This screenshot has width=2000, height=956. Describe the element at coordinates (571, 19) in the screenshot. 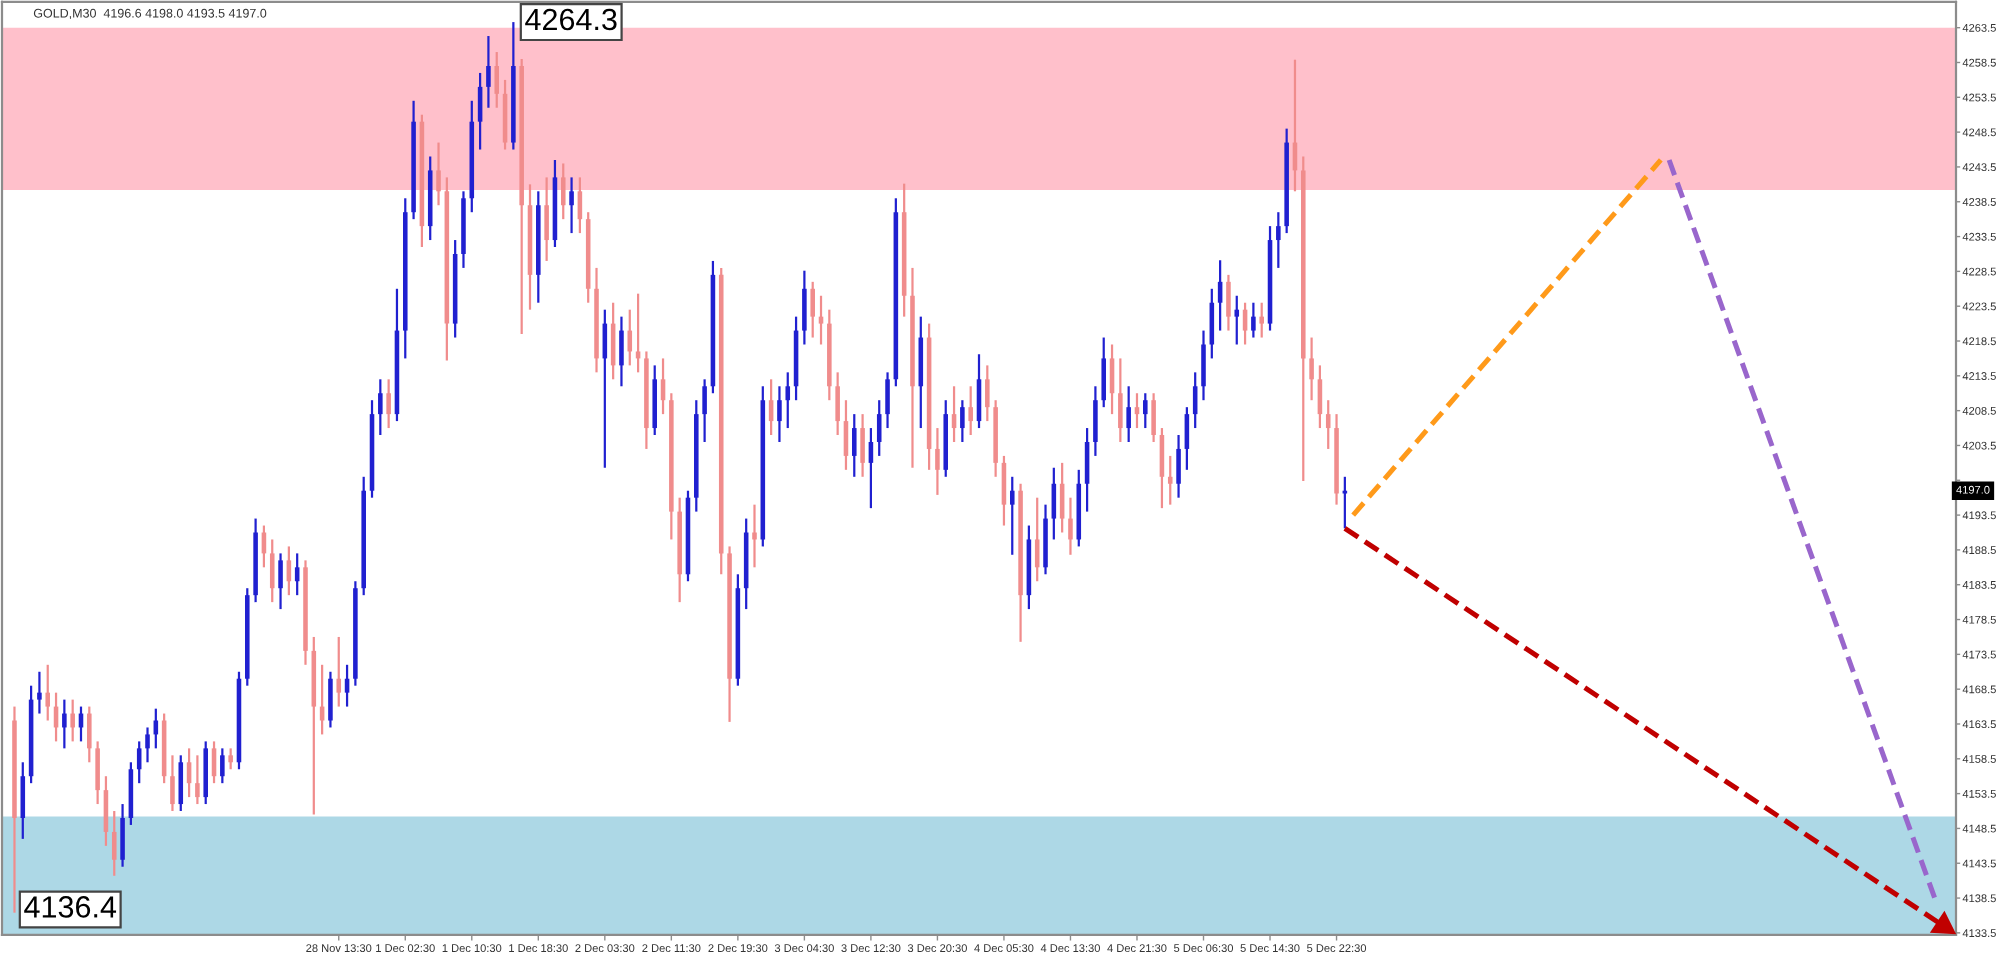

I see `annotation: 4264.3` at that location.